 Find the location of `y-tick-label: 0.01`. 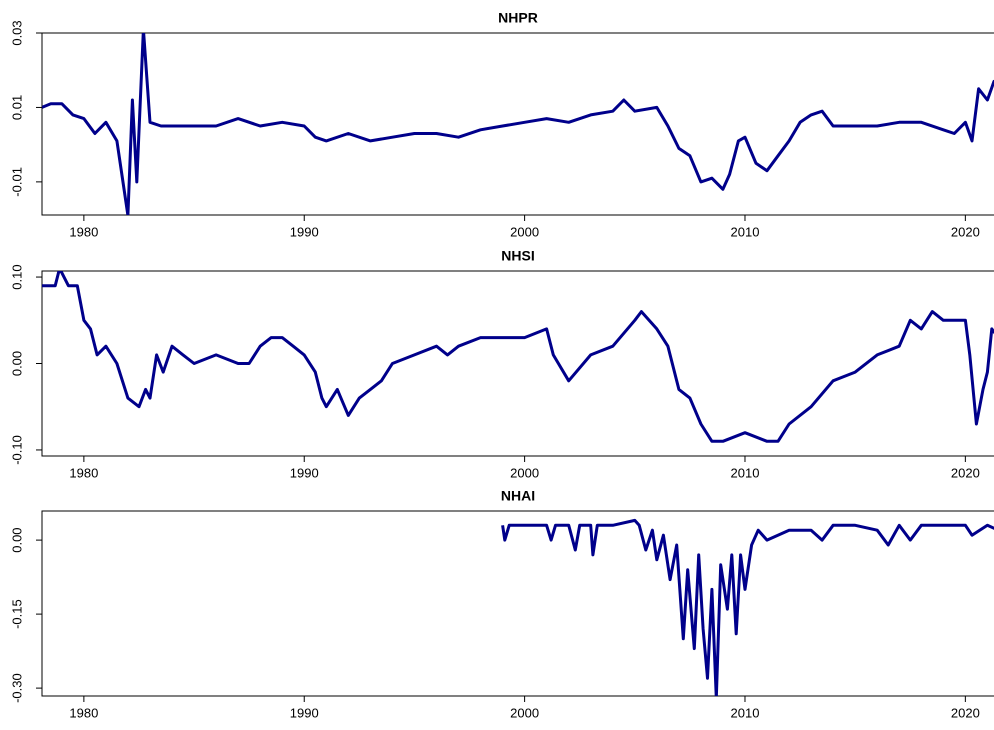

y-tick-label: 0.01 is located at coordinates (16, 107).